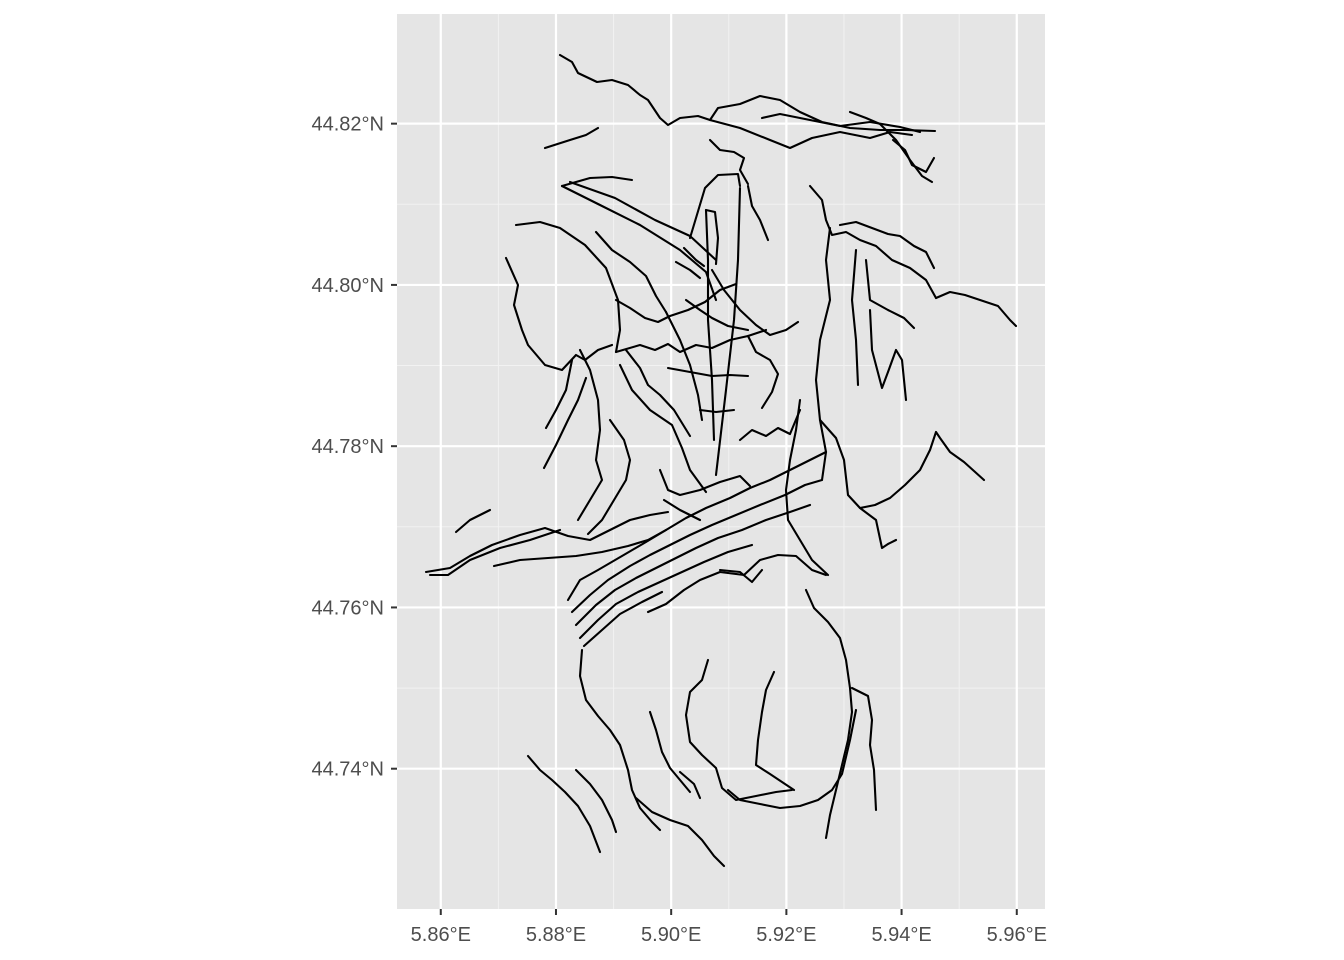  What do you see at coordinates (348, 447) in the screenshot?
I see `y-tick-label: 44.78°N` at bounding box center [348, 447].